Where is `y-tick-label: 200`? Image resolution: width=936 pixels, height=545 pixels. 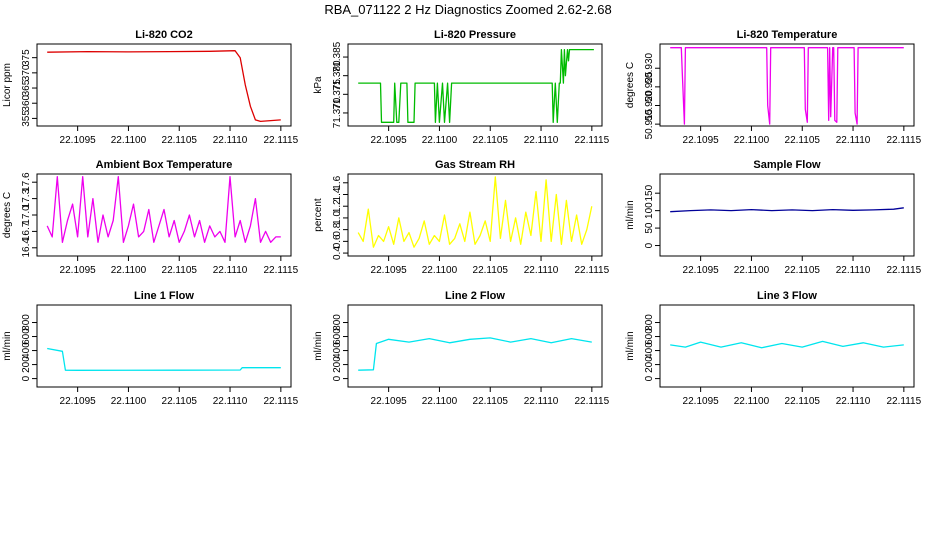 y-tick-label: 200 is located at coordinates (26, 364).